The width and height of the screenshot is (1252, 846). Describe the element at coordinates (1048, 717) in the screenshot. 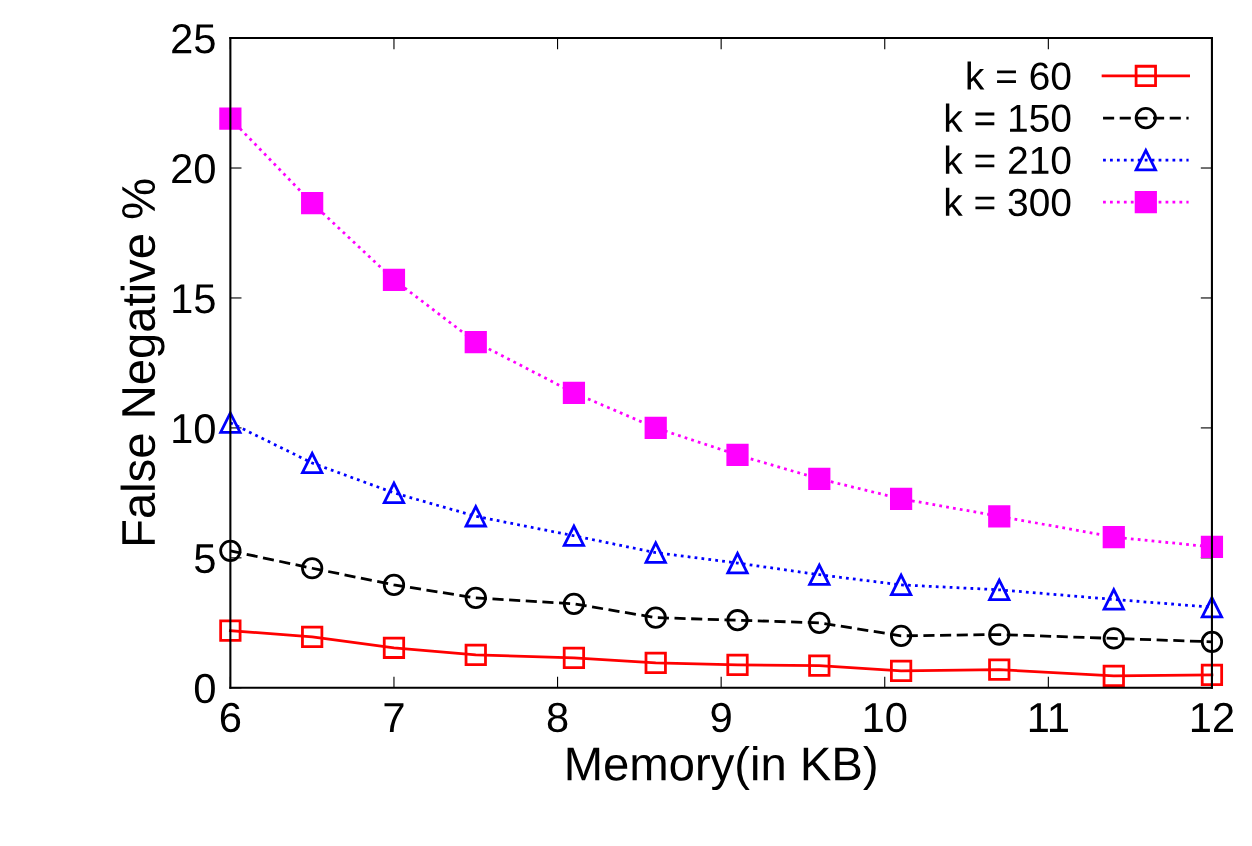

I see `x-tick-label: 11` at that location.